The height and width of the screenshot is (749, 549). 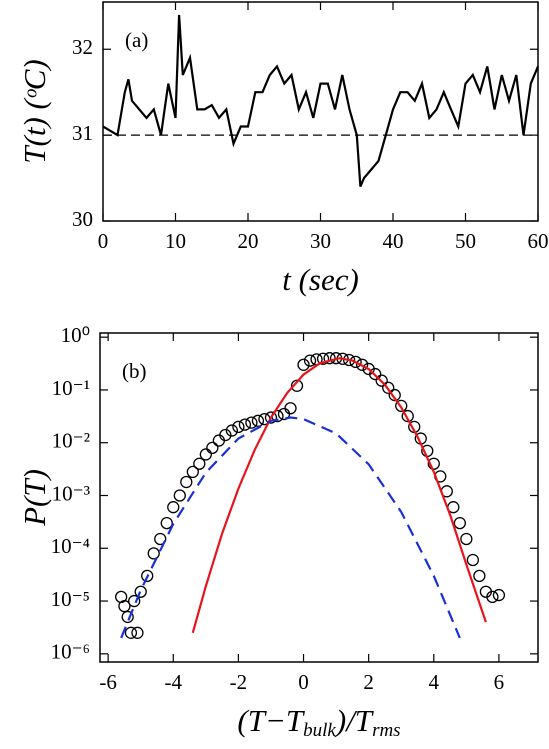 I want to click on x-tick-label: 50, so click(x=465, y=241).